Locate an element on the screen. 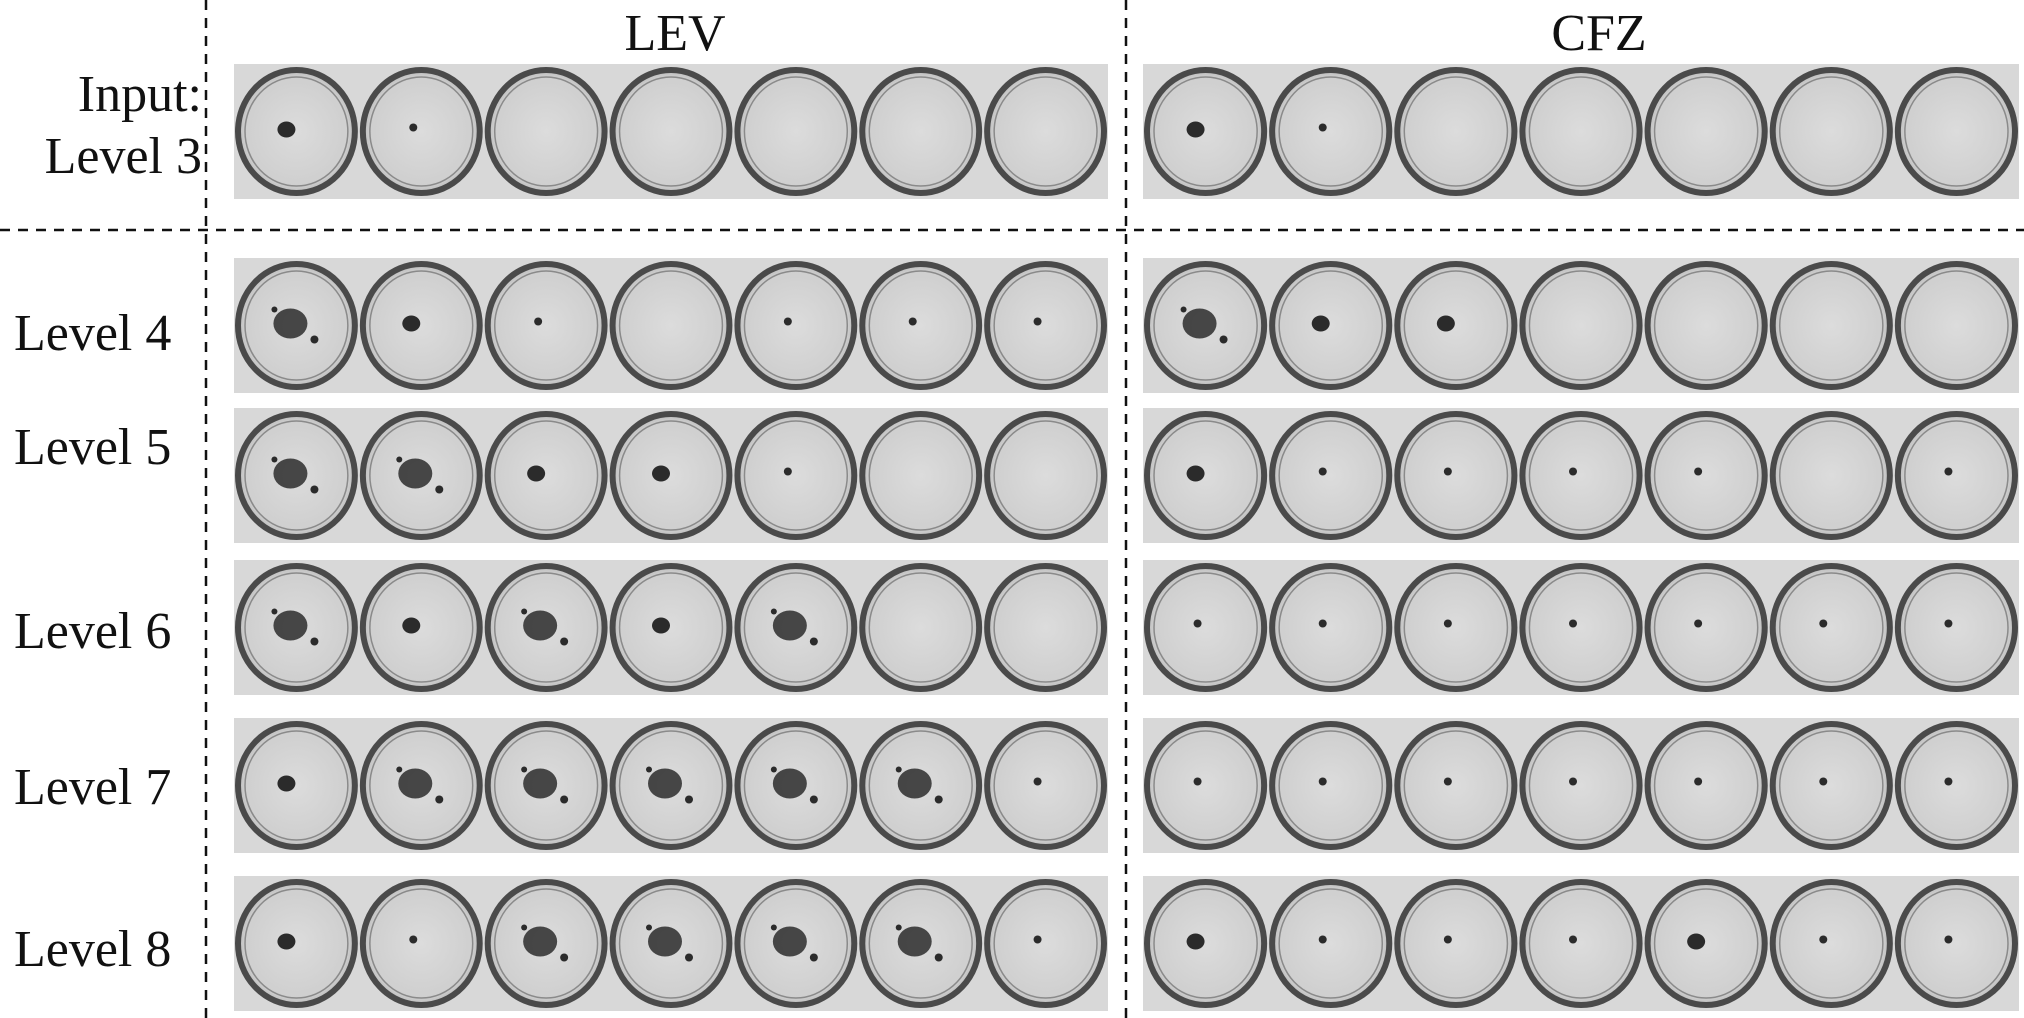 This screenshot has width=2024, height=1018. row-label-level-8: Level 8 is located at coordinates (93, 949).